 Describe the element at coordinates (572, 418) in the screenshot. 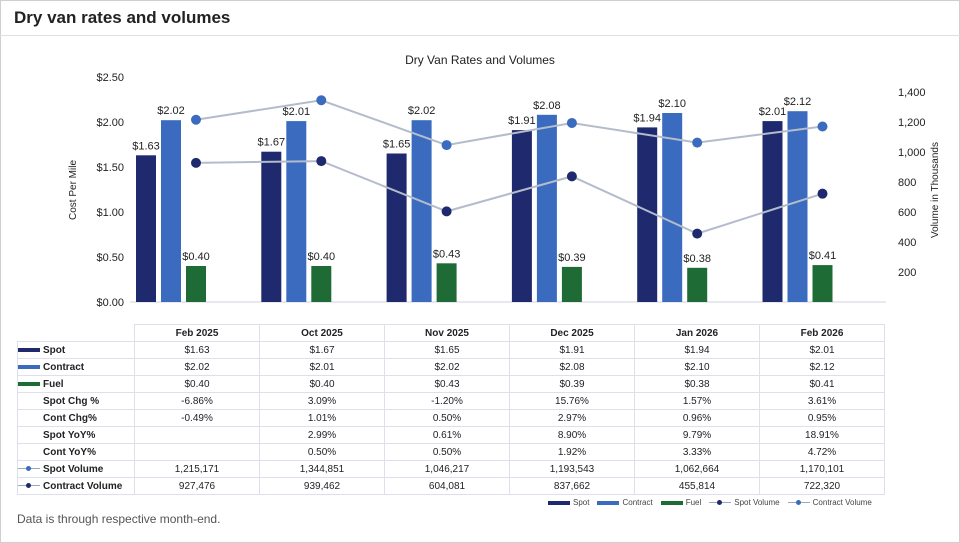

I see `table-cell: 2.97%` at that location.